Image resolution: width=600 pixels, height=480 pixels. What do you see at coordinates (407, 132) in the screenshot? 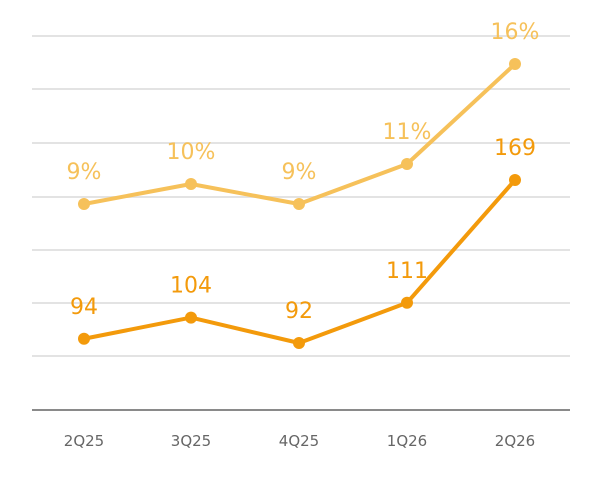
I see `data-label: 11%` at bounding box center [407, 132].